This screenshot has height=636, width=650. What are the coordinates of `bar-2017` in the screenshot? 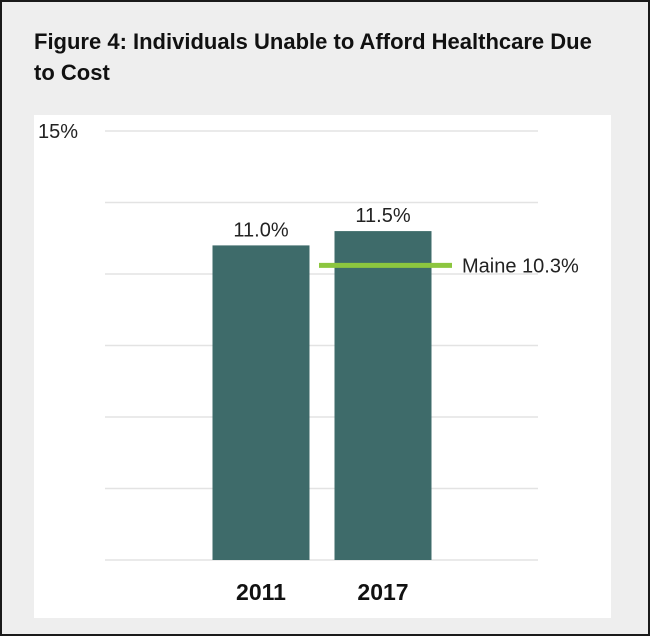 It's located at (383, 395).